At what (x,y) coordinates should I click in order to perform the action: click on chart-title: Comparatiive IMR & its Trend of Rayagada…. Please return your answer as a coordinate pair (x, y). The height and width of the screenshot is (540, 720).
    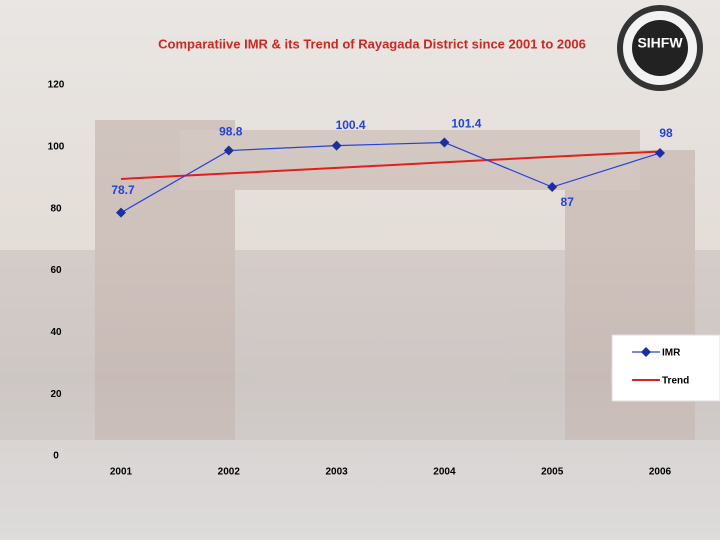
    Looking at the image, I should click on (372, 43).